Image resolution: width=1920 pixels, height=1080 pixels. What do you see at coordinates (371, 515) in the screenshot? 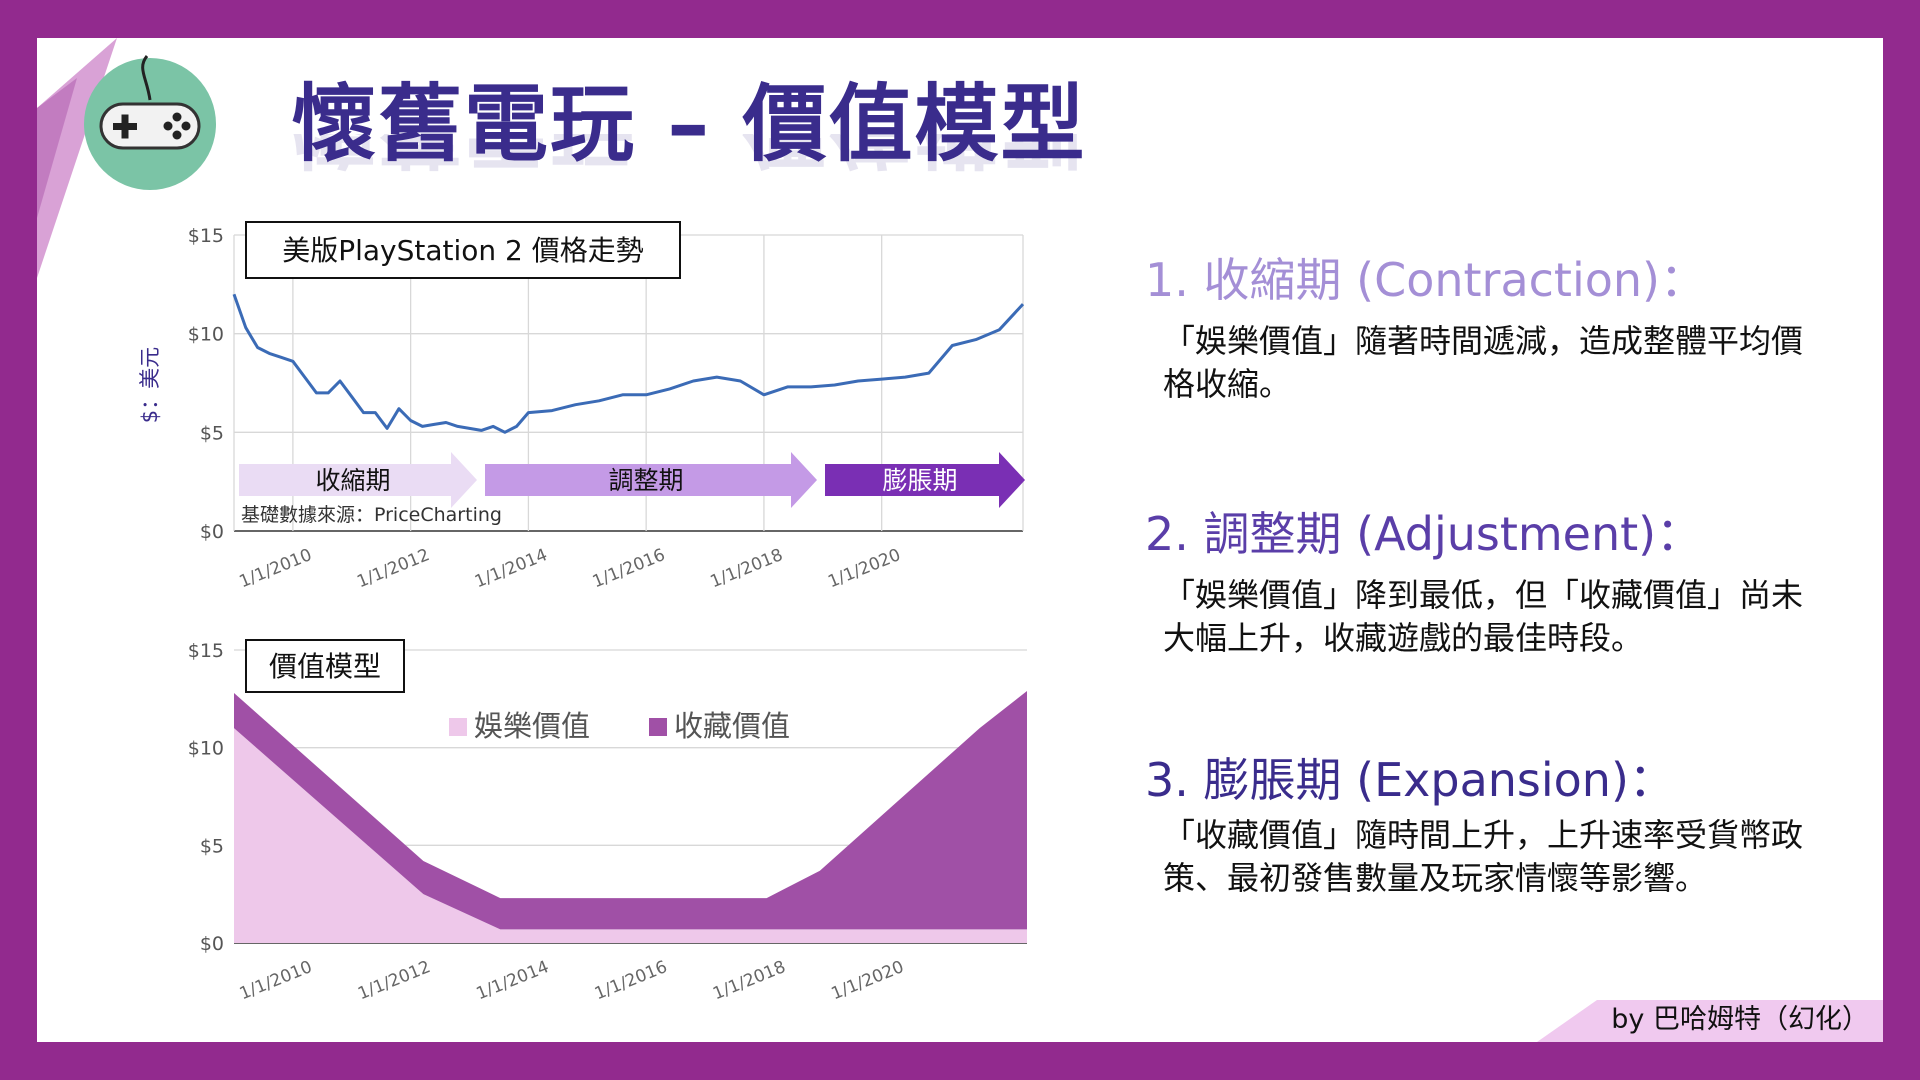
I see `source-note: 基礎數據來源：PriceCharting` at bounding box center [371, 515].